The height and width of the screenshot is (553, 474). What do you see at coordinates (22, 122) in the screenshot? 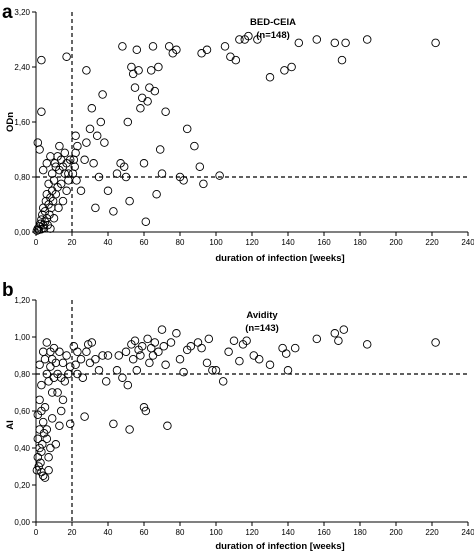
I see `panel-a-y-tick-label: 1,60` at bounding box center [22, 122].